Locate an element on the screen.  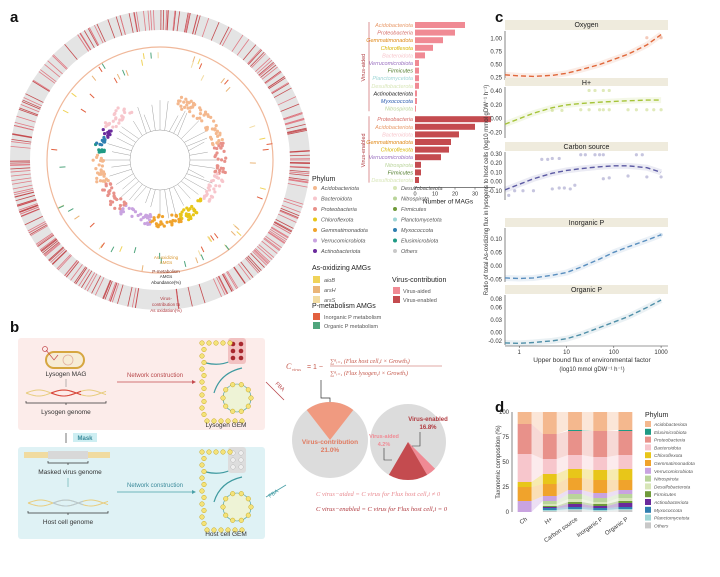
bar-virus-enabled-verrucomicrobiota is located at coordinates (428, 157).